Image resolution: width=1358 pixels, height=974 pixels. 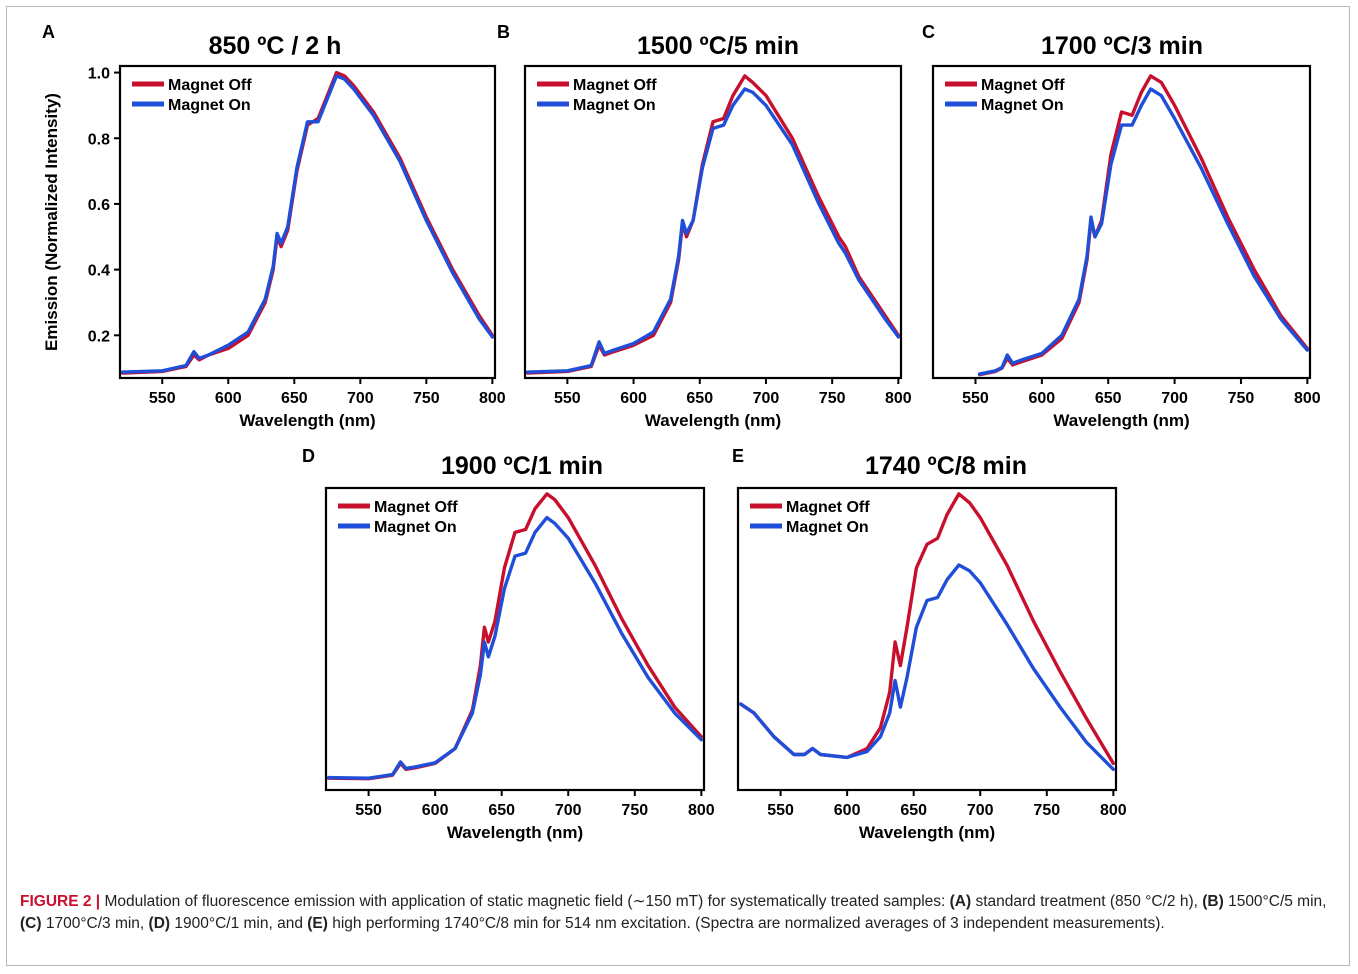 I want to click on plot-frame-d, so click(x=515, y=639).